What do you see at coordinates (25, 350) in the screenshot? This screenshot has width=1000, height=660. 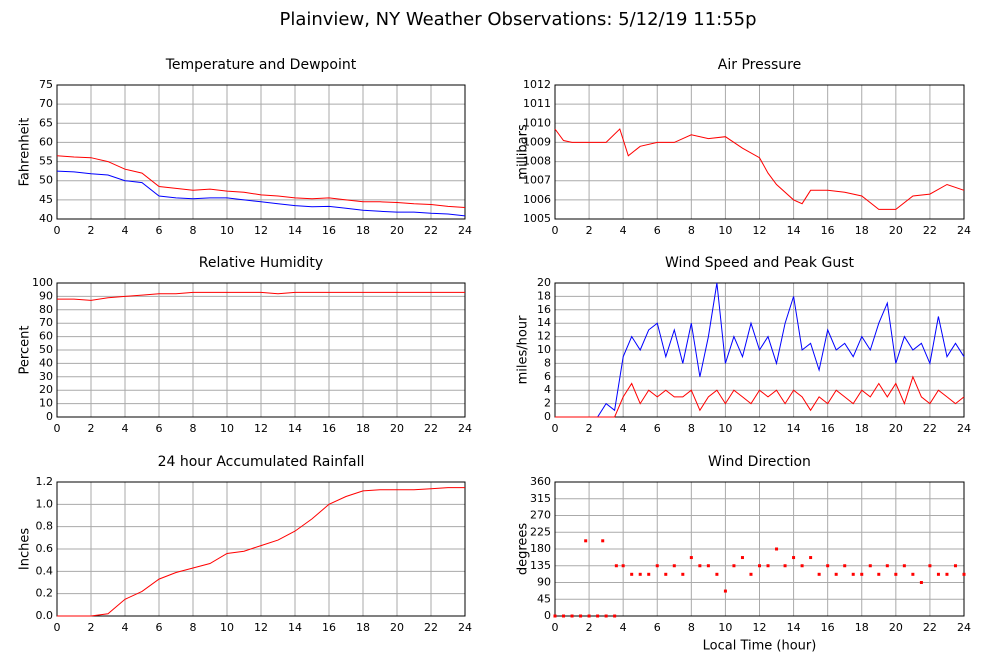 I see `y-axis-label: Percent` at bounding box center [25, 350].